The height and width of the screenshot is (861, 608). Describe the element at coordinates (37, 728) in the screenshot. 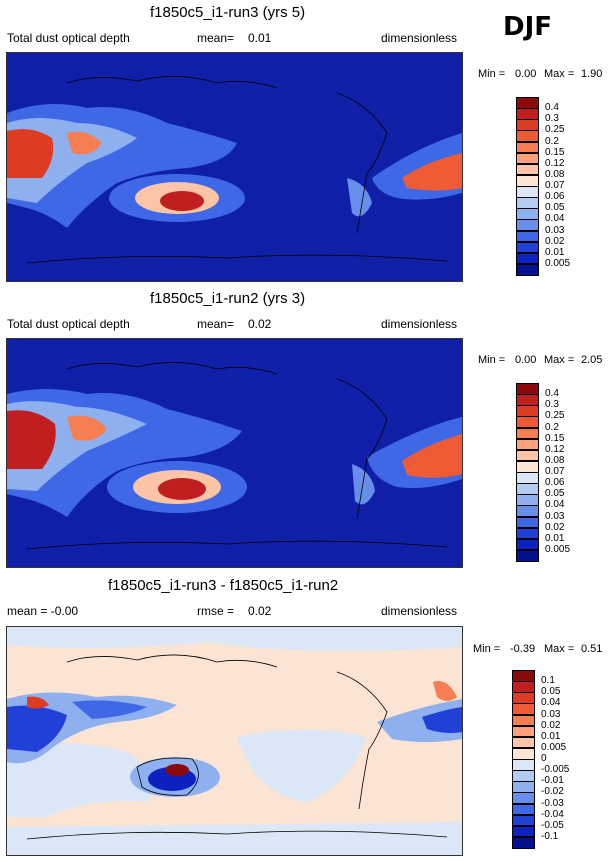

I see `anomaly-region-sahara-neg` at that location.